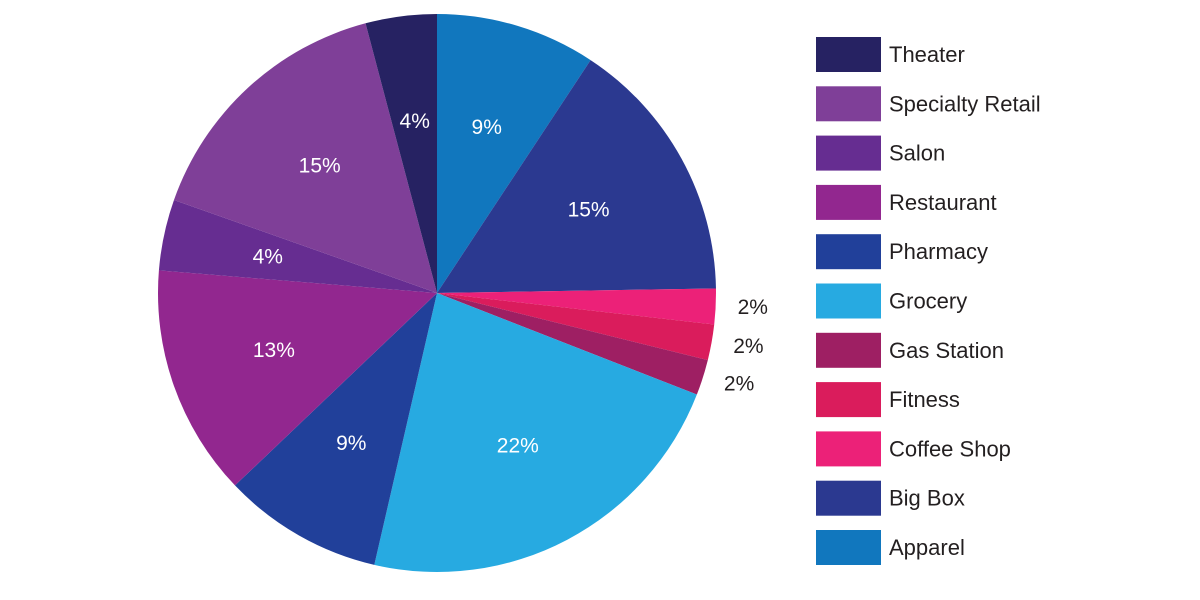 This screenshot has width=1200, height=600. Describe the element at coordinates (848, 104) in the screenshot. I see `legend-swatch-specialty-retail` at that location.